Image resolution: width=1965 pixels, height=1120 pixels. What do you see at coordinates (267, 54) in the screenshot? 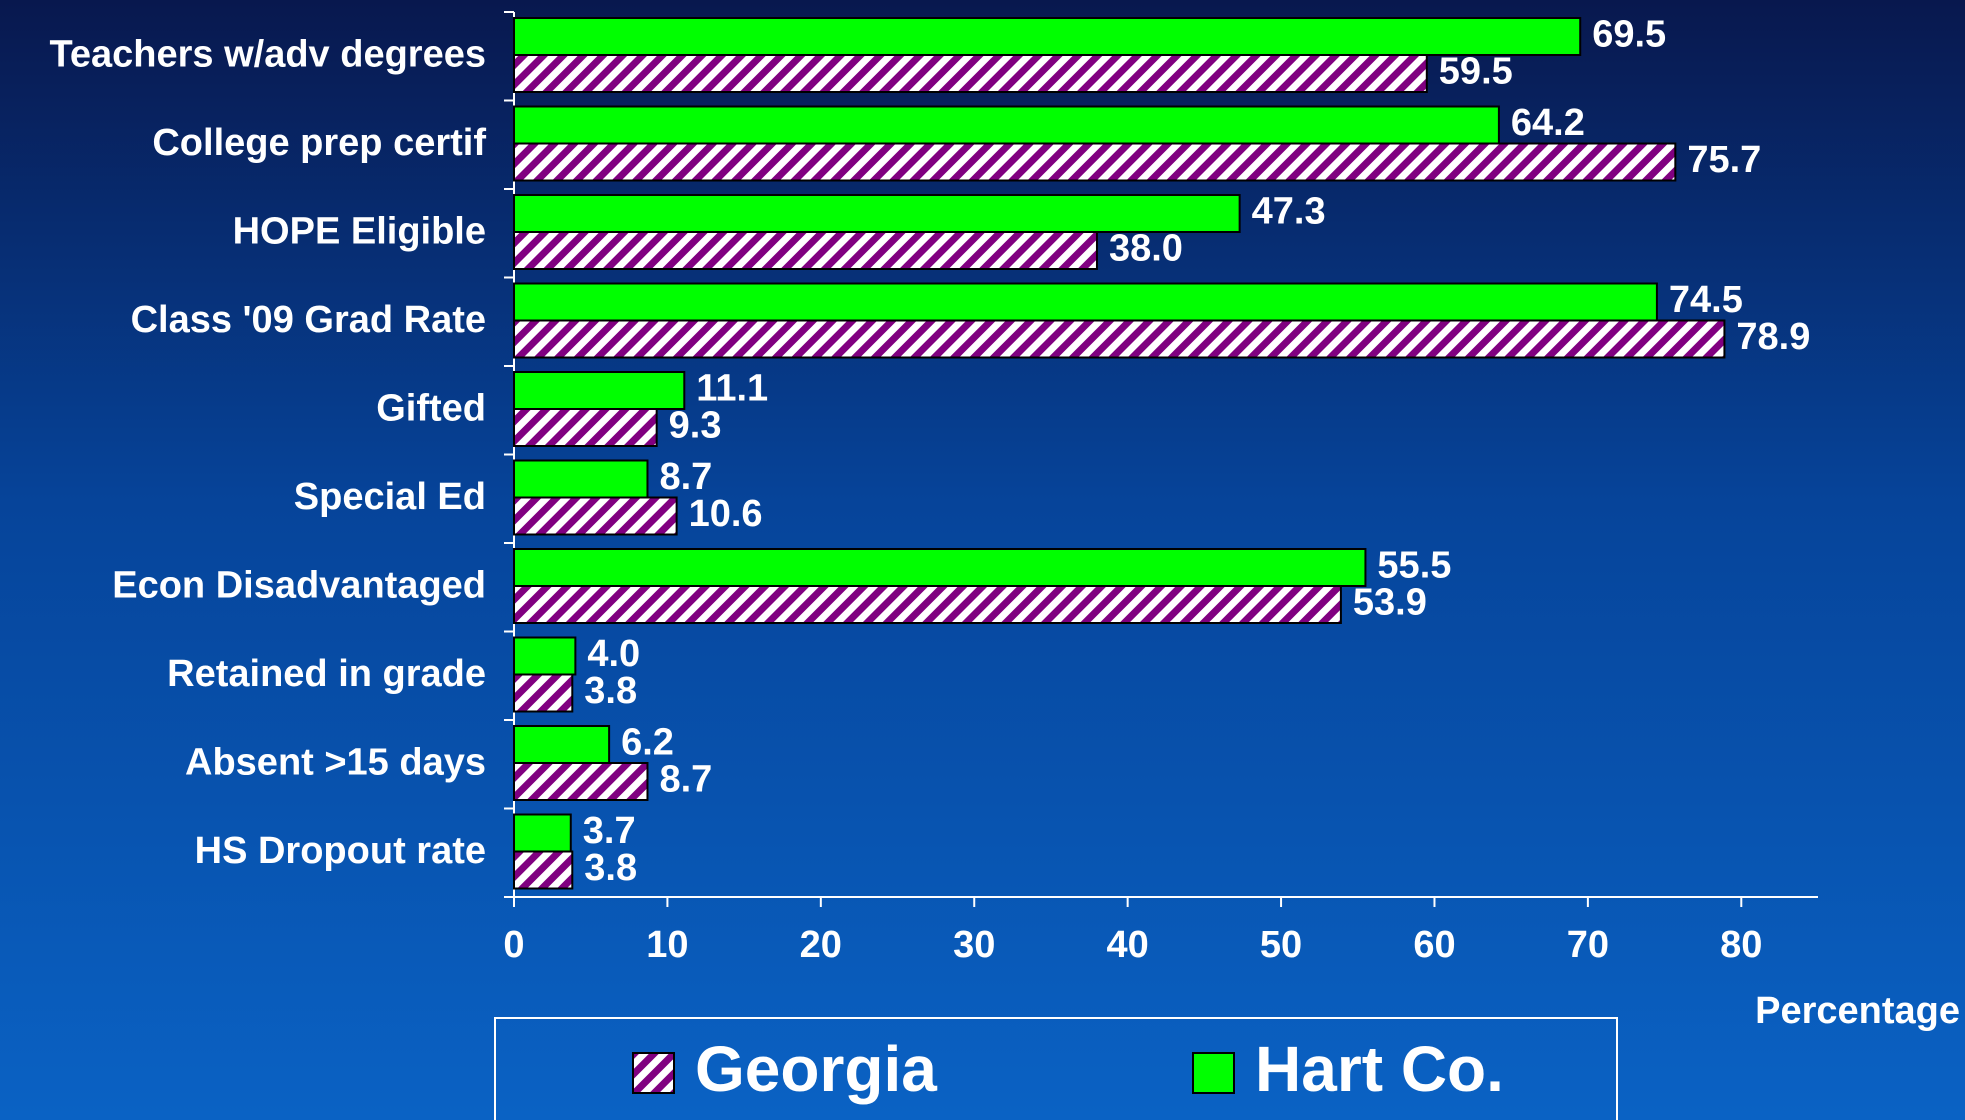
I see `y-tick-label: Teachers w/adv degrees` at bounding box center [267, 54].